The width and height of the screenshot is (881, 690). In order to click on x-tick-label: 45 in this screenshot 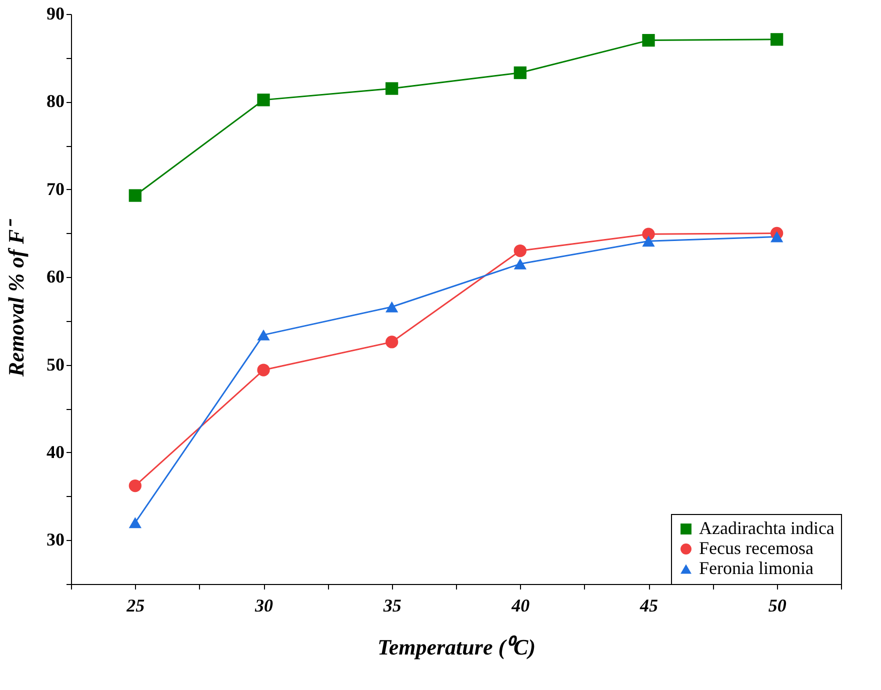, I will do `click(648, 606)`.